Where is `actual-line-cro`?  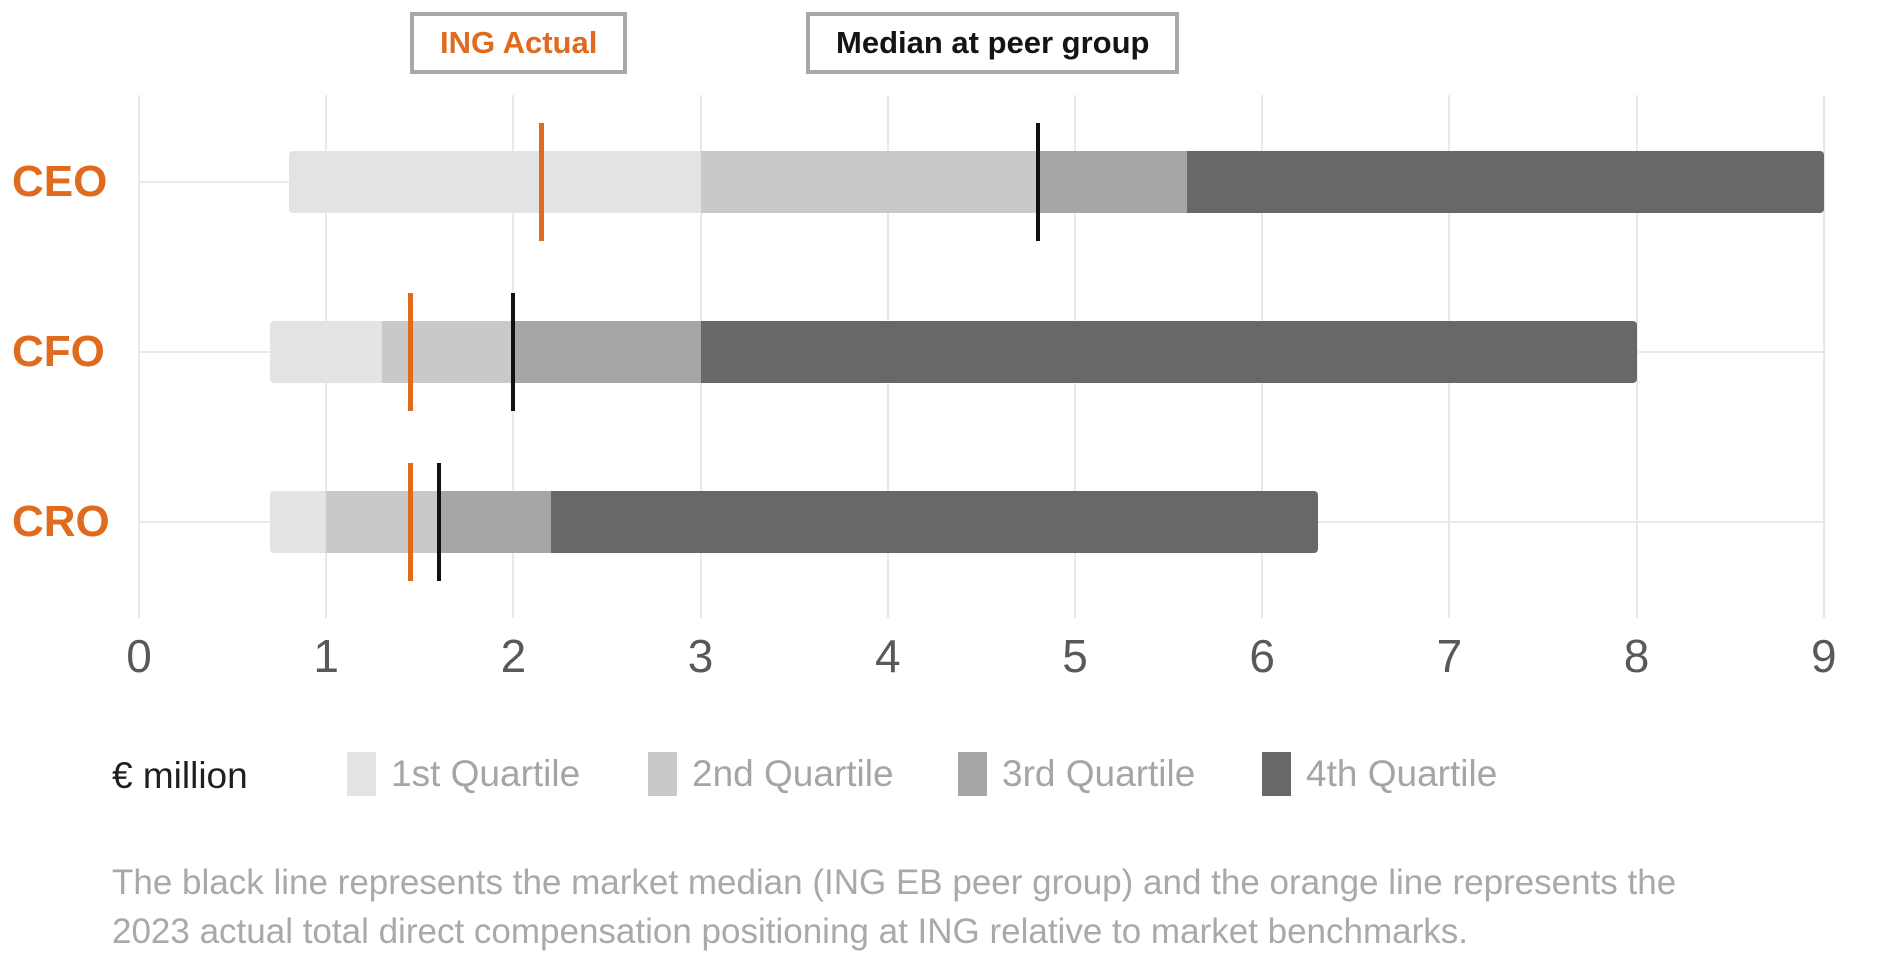
actual-line-cro is located at coordinates (410, 522).